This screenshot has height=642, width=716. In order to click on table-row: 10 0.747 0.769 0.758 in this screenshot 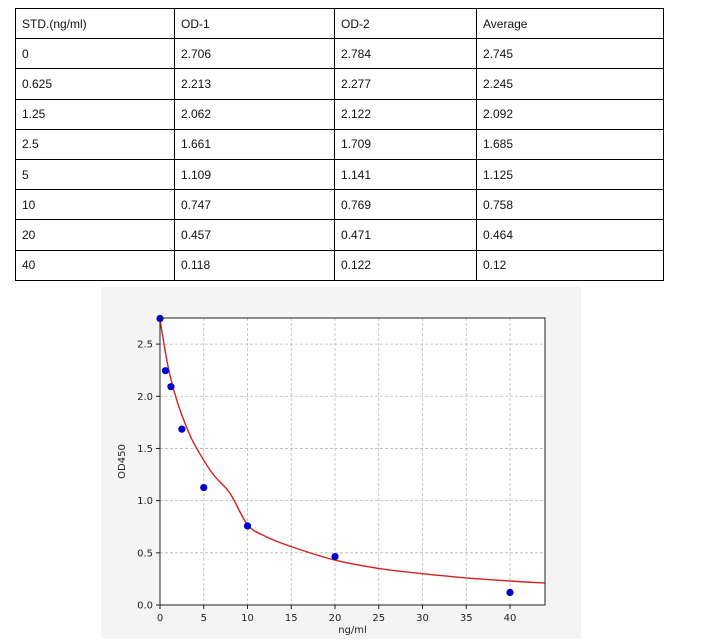, I will do `click(339, 205)`.